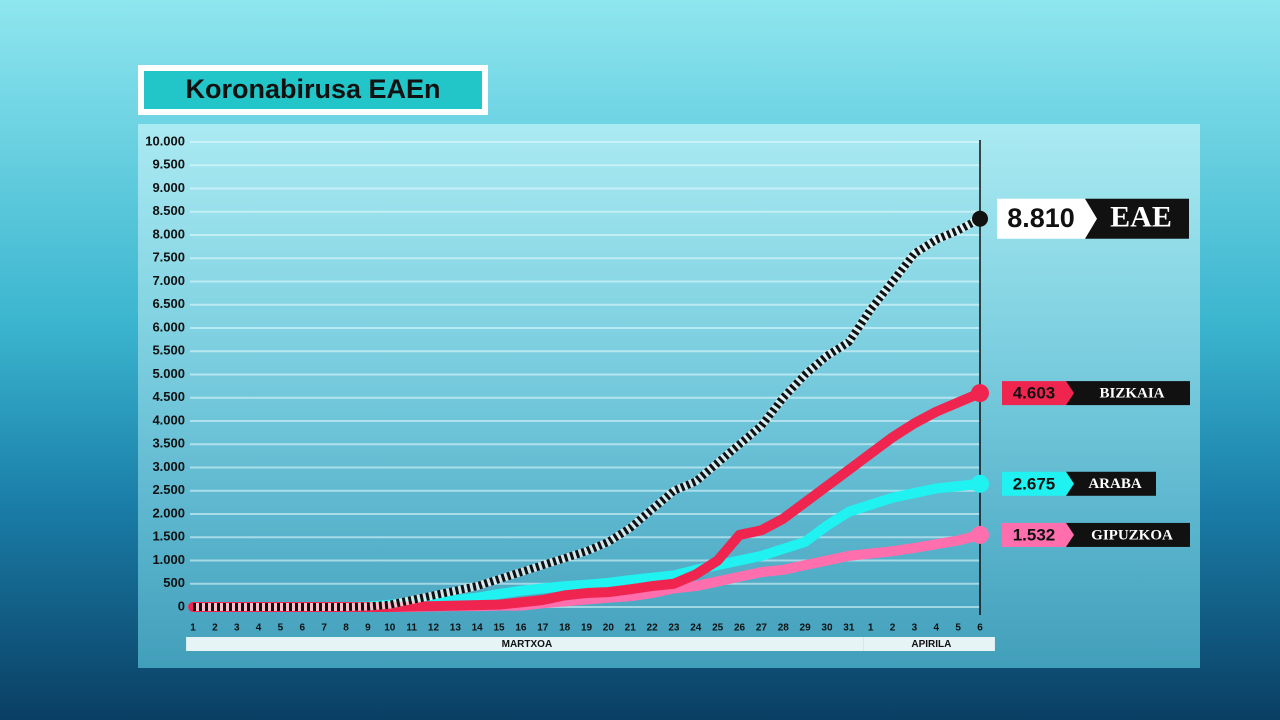 The height and width of the screenshot is (720, 1280). Describe the element at coordinates (168, 443) in the screenshot. I see `y-tick-label: 3.500` at that location.